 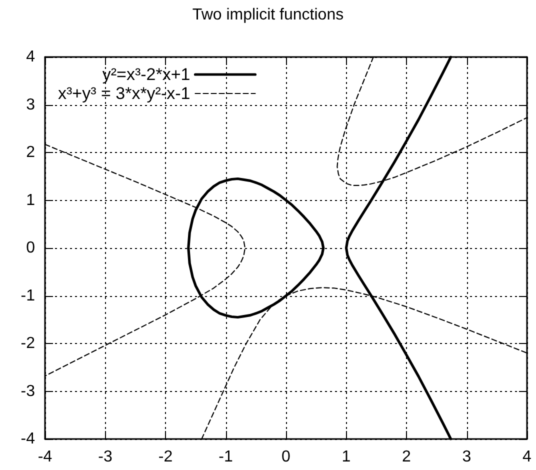 What do you see at coordinates (286, 457) in the screenshot?
I see `x-tick-label: 0` at bounding box center [286, 457].